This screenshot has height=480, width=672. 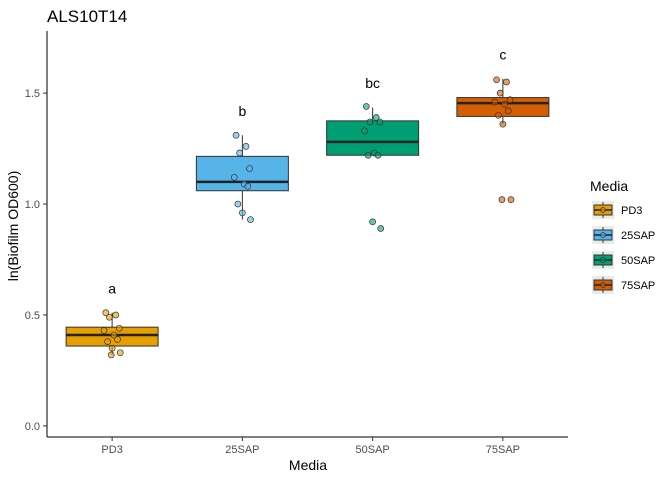 What do you see at coordinates (308, 465) in the screenshot?
I see `x-axis-title: Media` at bounding box center [308, 465].